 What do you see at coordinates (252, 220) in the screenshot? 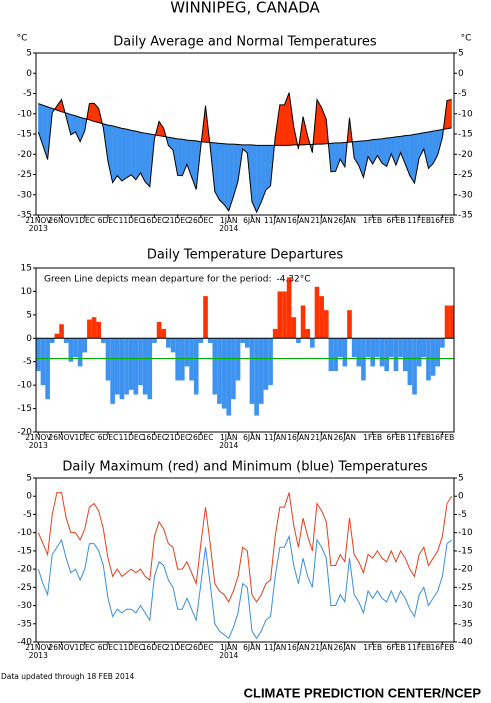
I see `x-tick-label: 6JAN` at bounding box center [252, 220].